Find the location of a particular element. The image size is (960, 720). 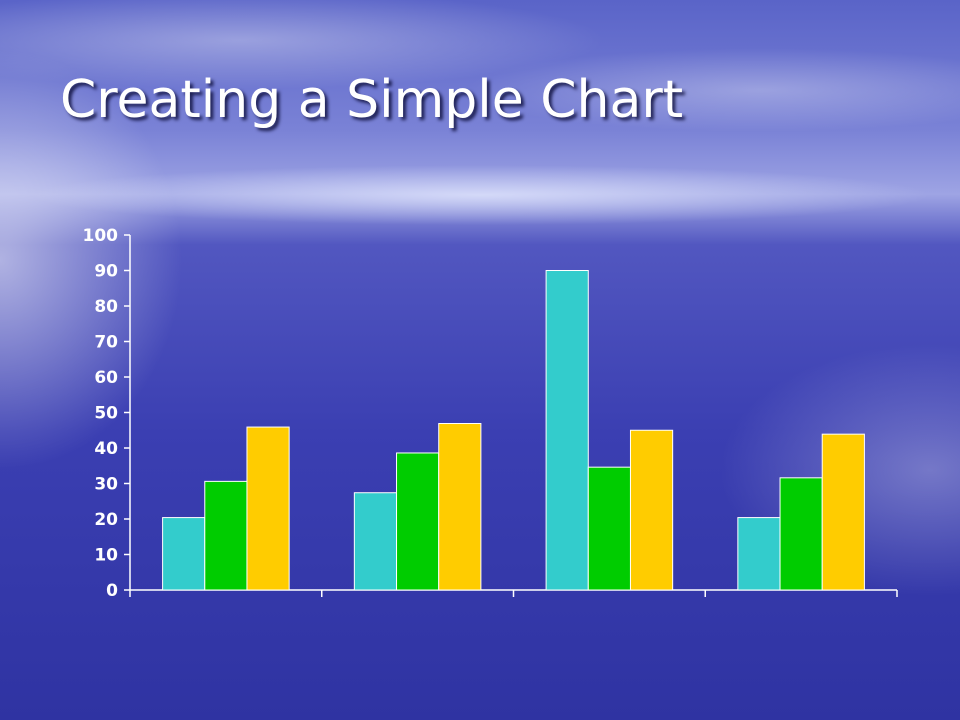

slide-title: Creating a Simple Chart is located at coordinates (372, 100).